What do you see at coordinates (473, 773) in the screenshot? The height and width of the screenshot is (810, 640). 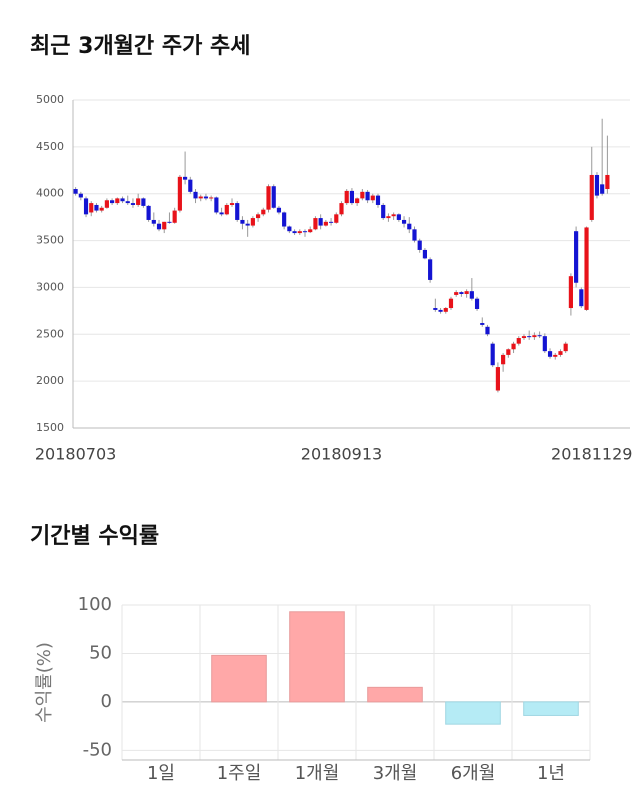 I see `x-tick-label: 6개월` at bounding box center [473, 773].